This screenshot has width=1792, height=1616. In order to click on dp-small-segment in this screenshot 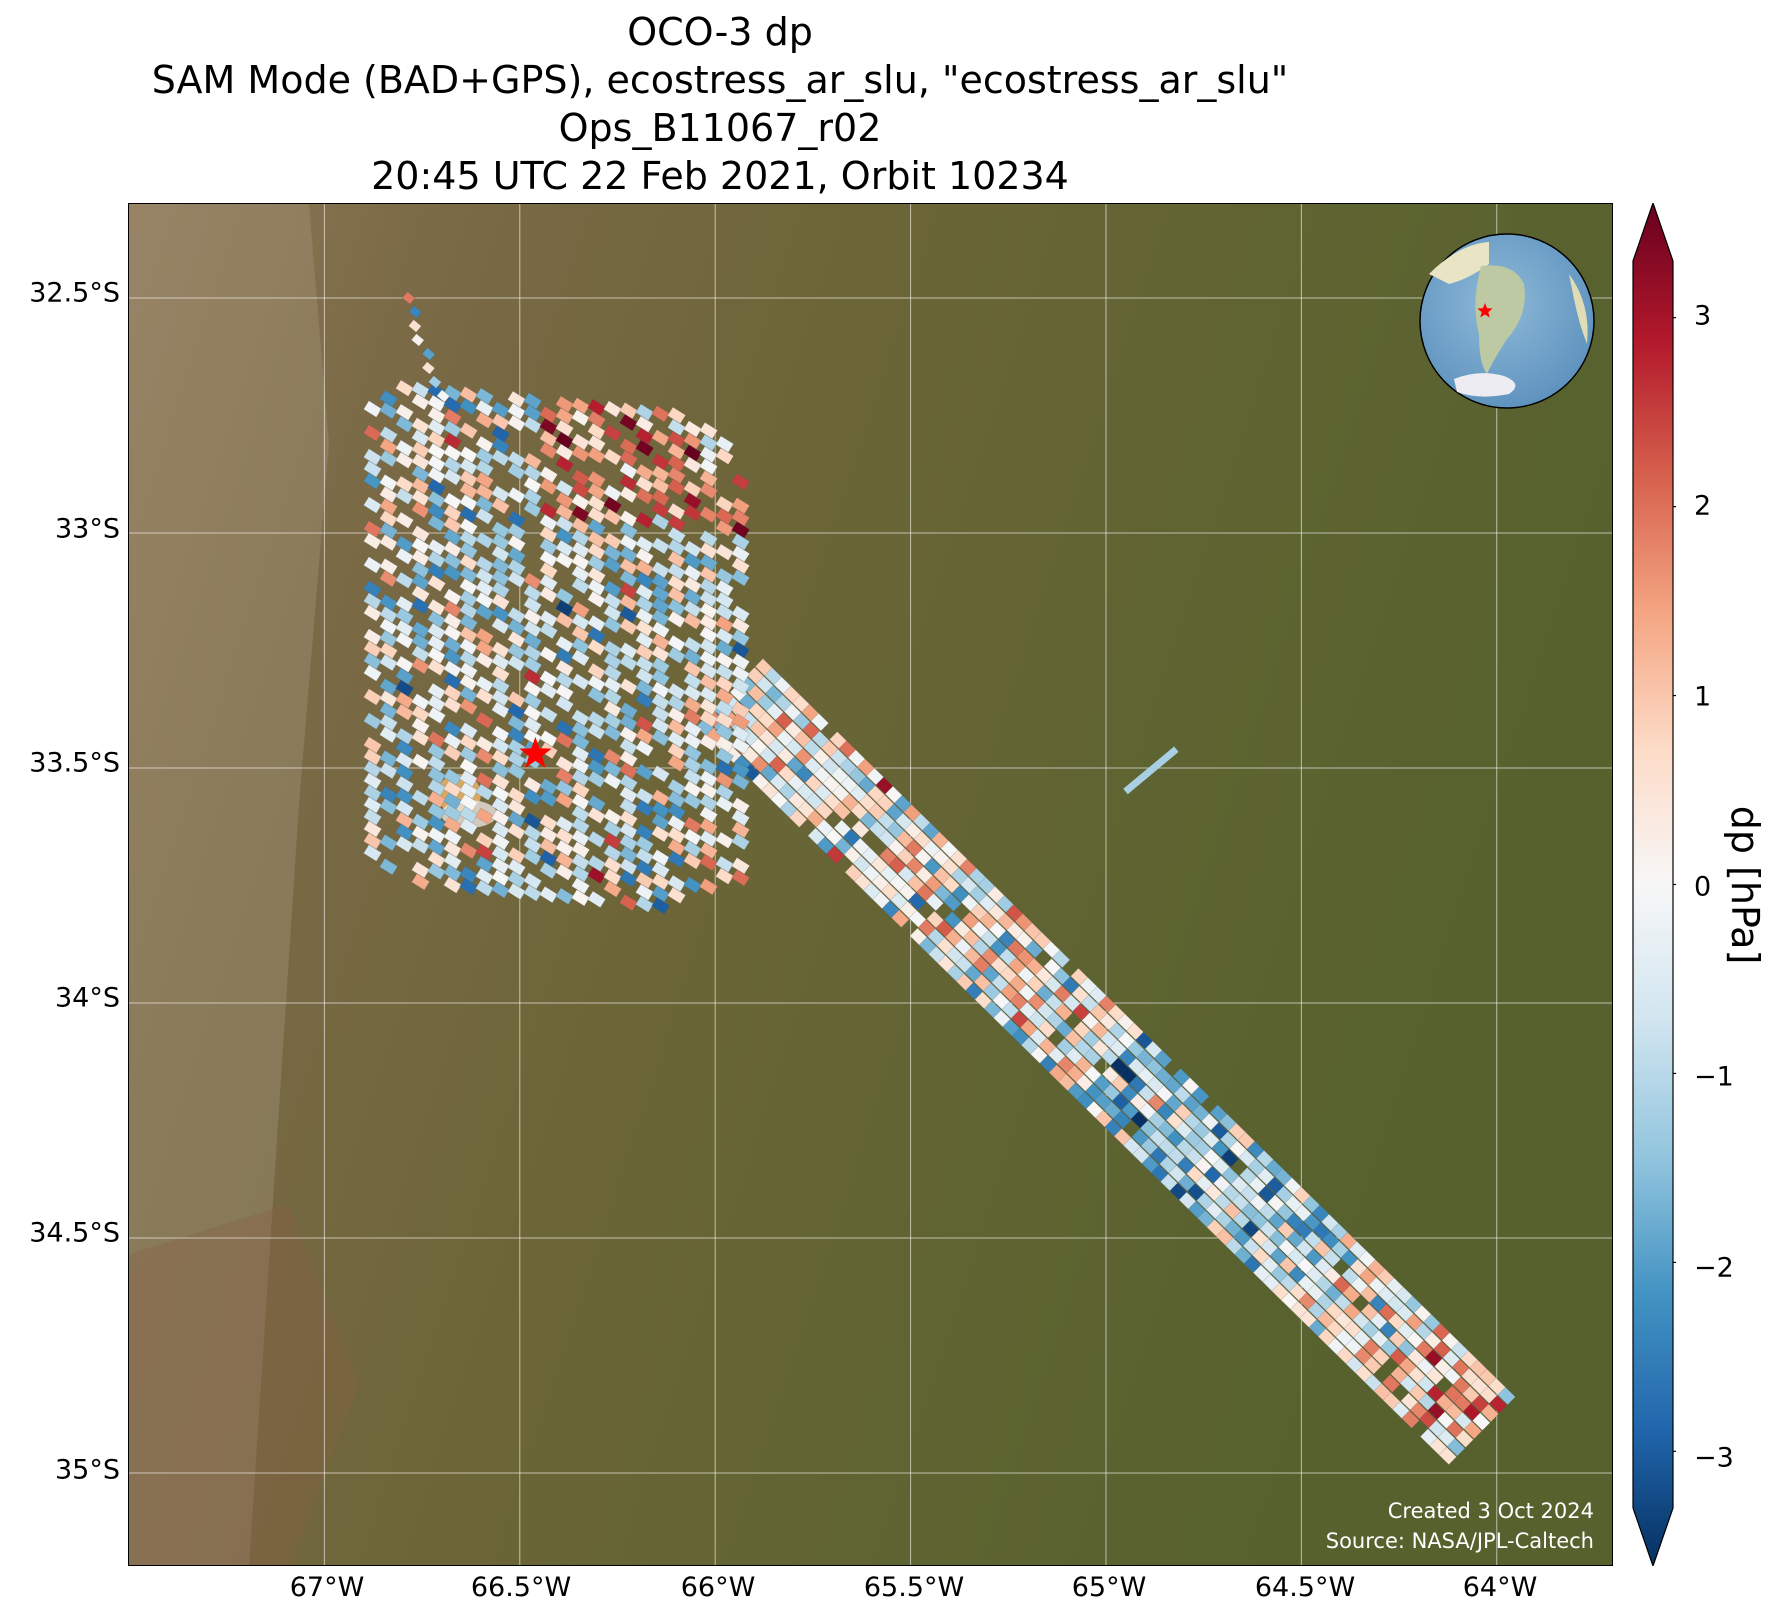, I will do `click(1151, 770)`.